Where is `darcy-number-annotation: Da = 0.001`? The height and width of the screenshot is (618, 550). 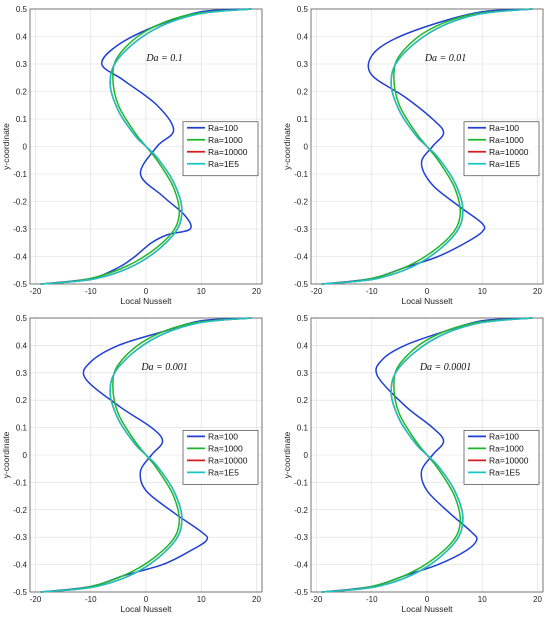 darcy-number-annotation: Da = 0.001 is located at coordinates (163, 367).